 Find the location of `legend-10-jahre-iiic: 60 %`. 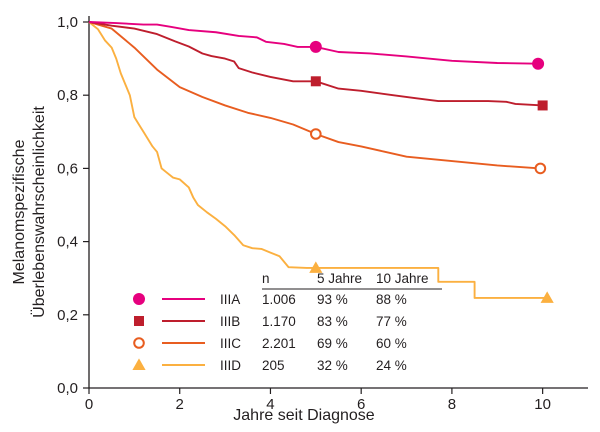

legend-10-jahre-iiic: 60 % is located at coordinates (391, 343).